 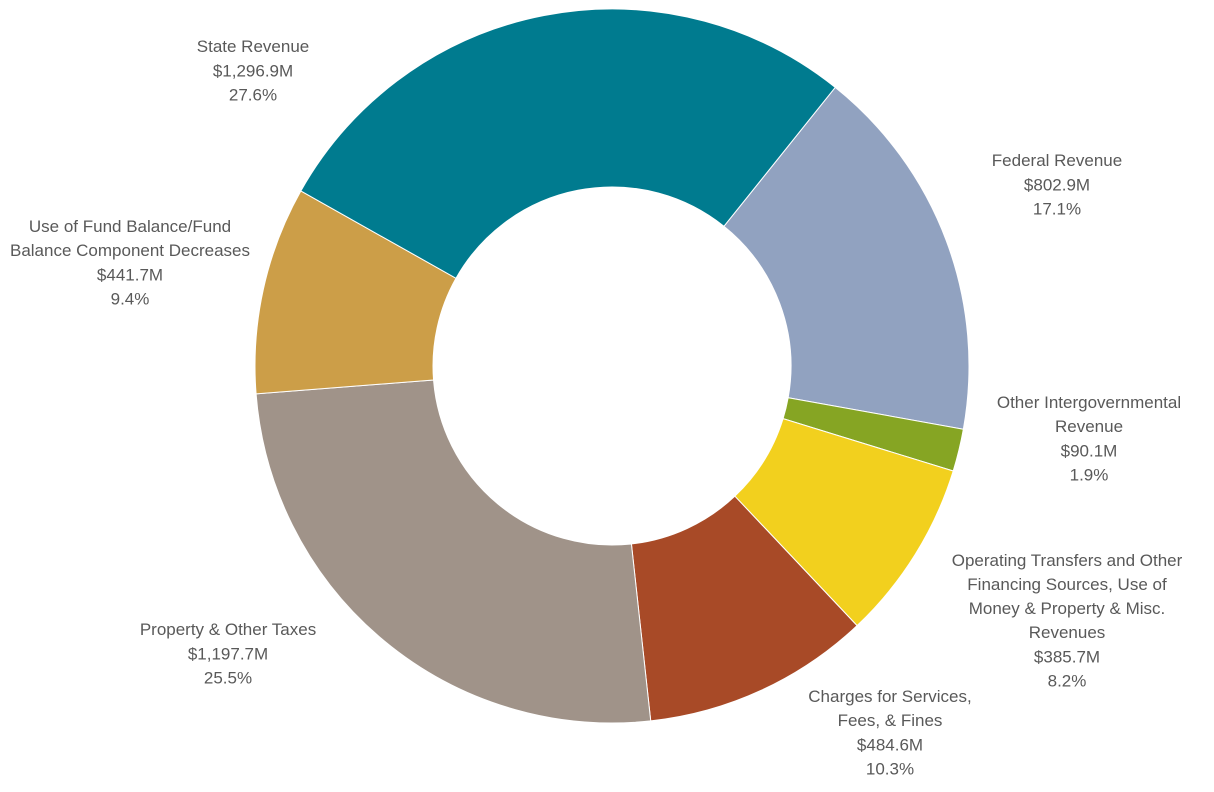 I want to click on slice-label: Property & Other Taxes, so click(x=228, y=629).